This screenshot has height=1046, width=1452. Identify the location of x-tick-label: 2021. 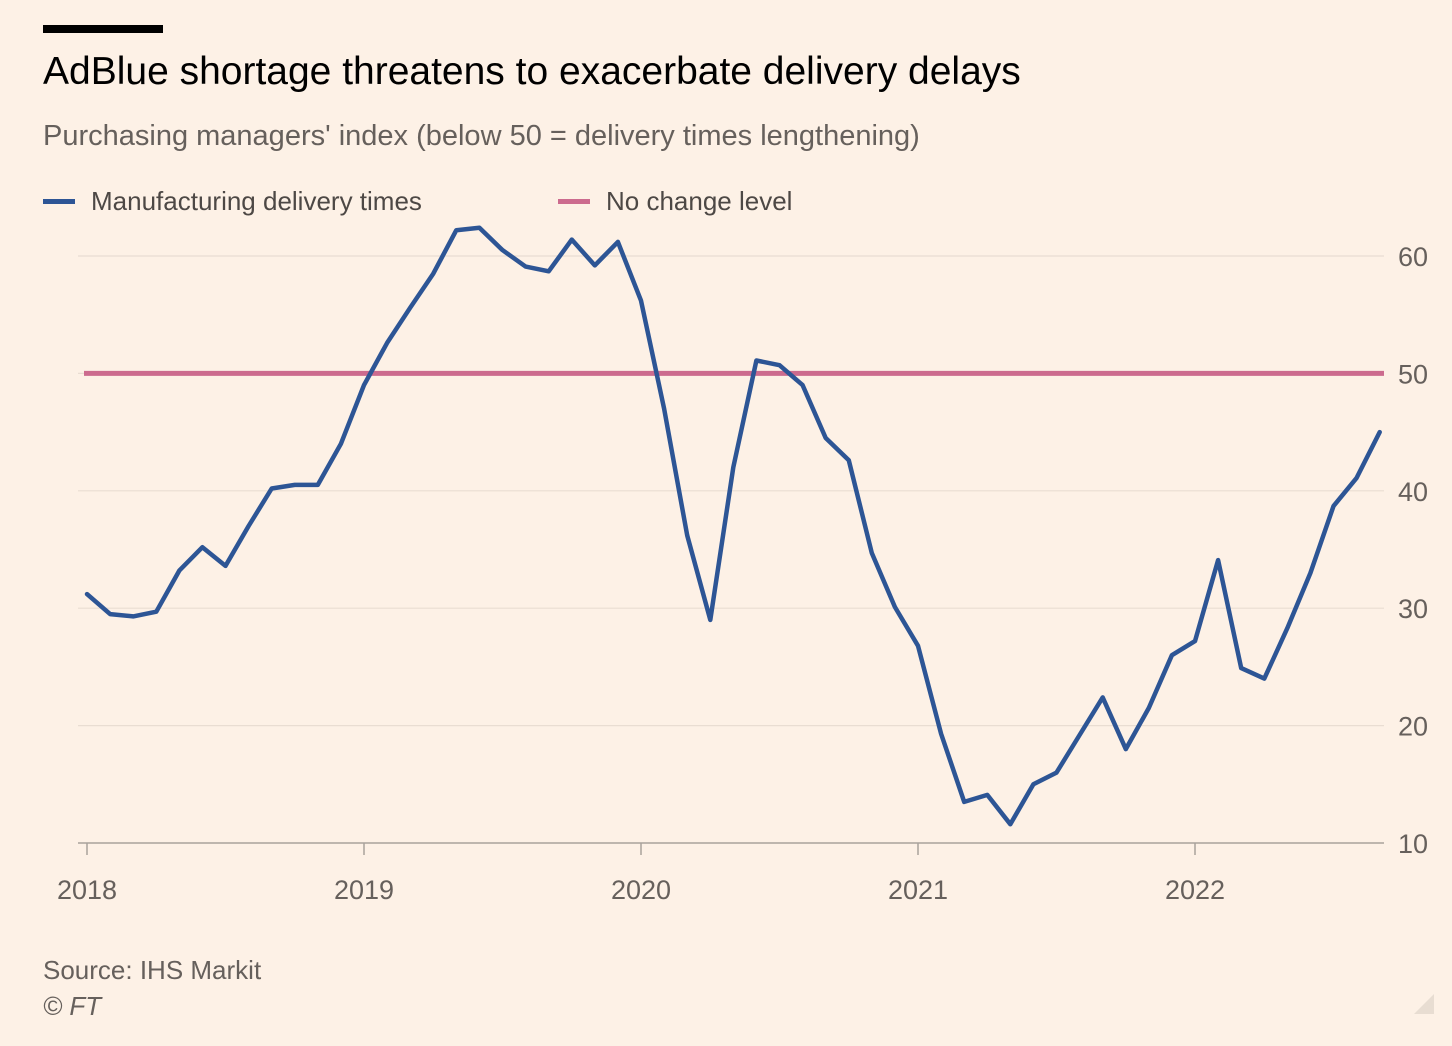
(918, 890).